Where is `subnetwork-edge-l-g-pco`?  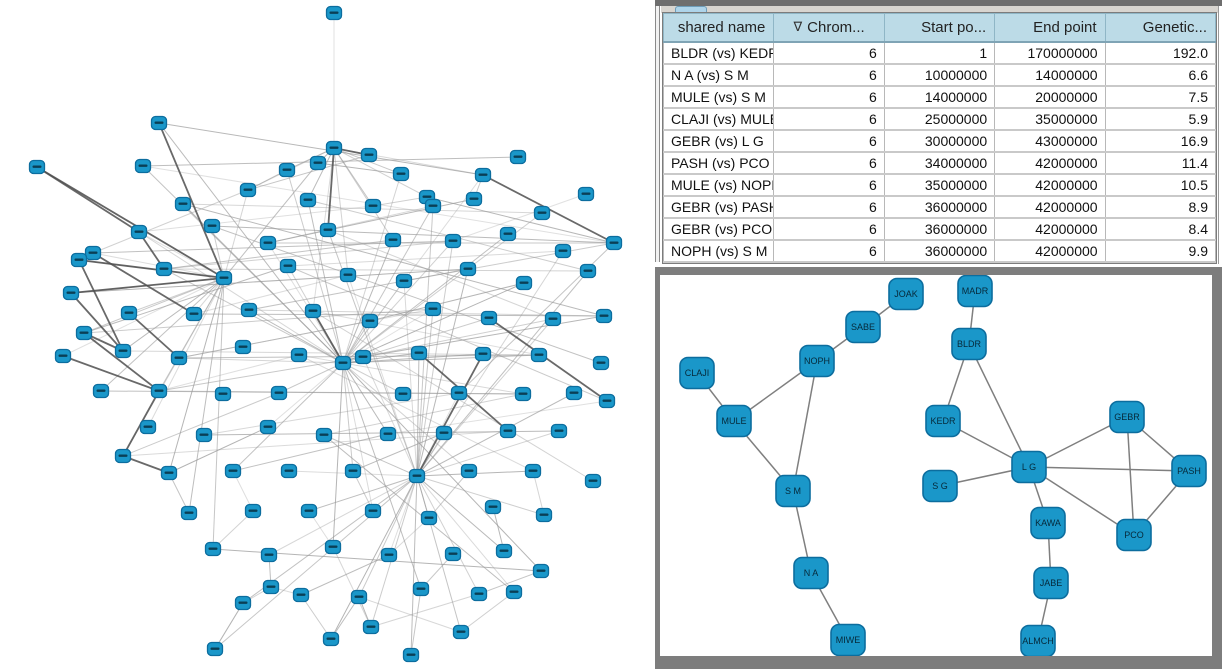
subnetwork-edge-l-g-pco is located at coordinates (1081, 501).